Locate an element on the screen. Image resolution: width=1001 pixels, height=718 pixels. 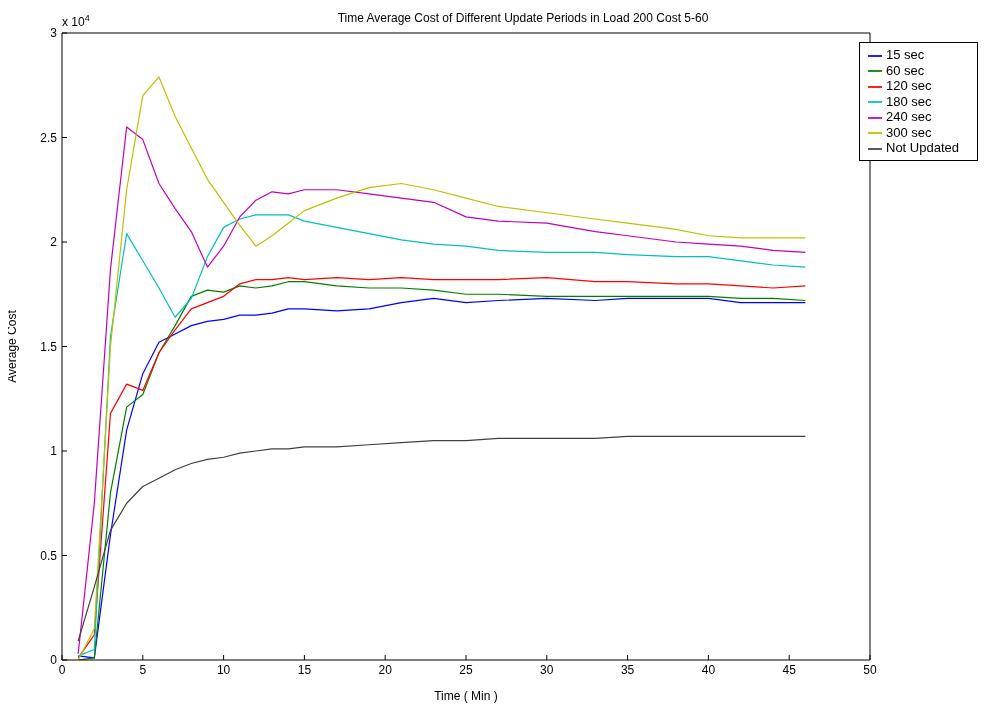
x-tick-label: 35 is located at coordinates (627, 669).